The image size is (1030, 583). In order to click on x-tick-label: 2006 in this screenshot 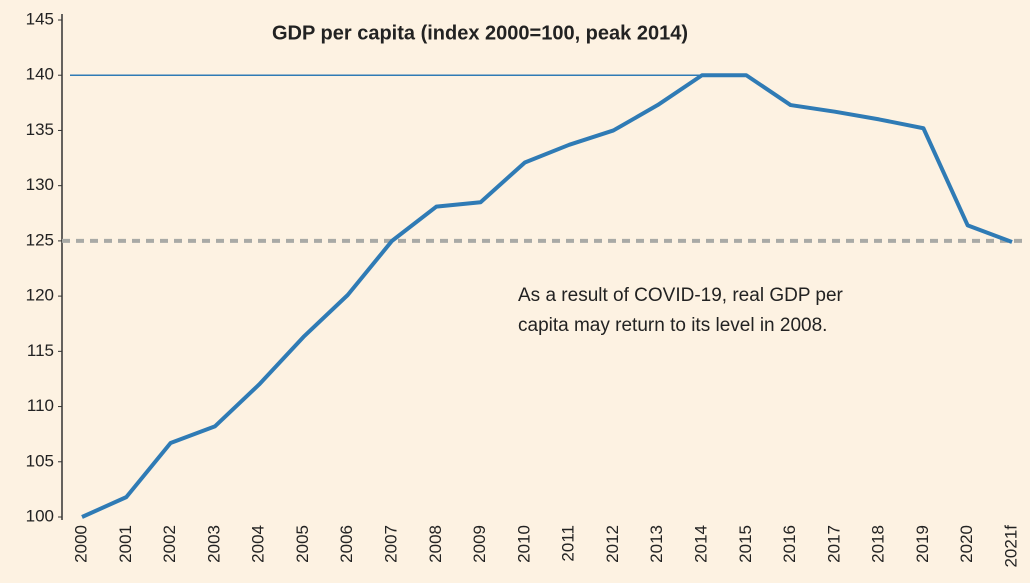, I will do `click(346, 544)`.